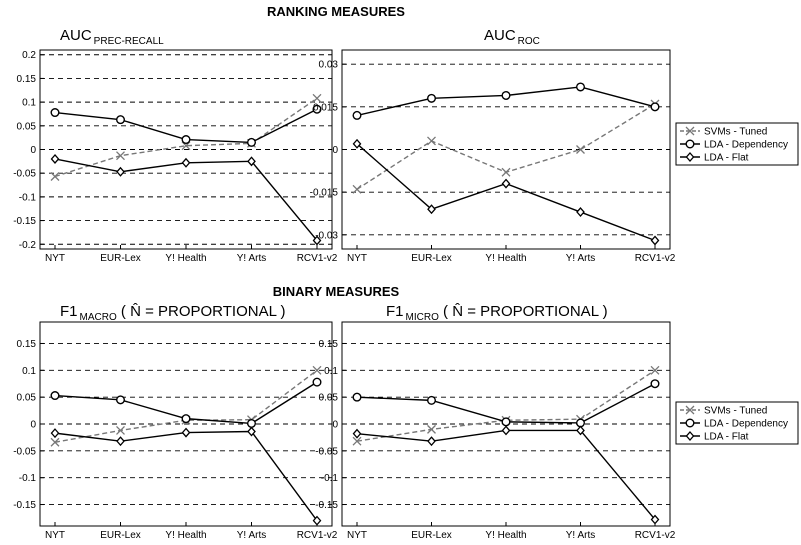 The height and width of the screenshot is (545, 801). I want to click on section-title-binary: BINARY MEASURES, so click(336, 291).